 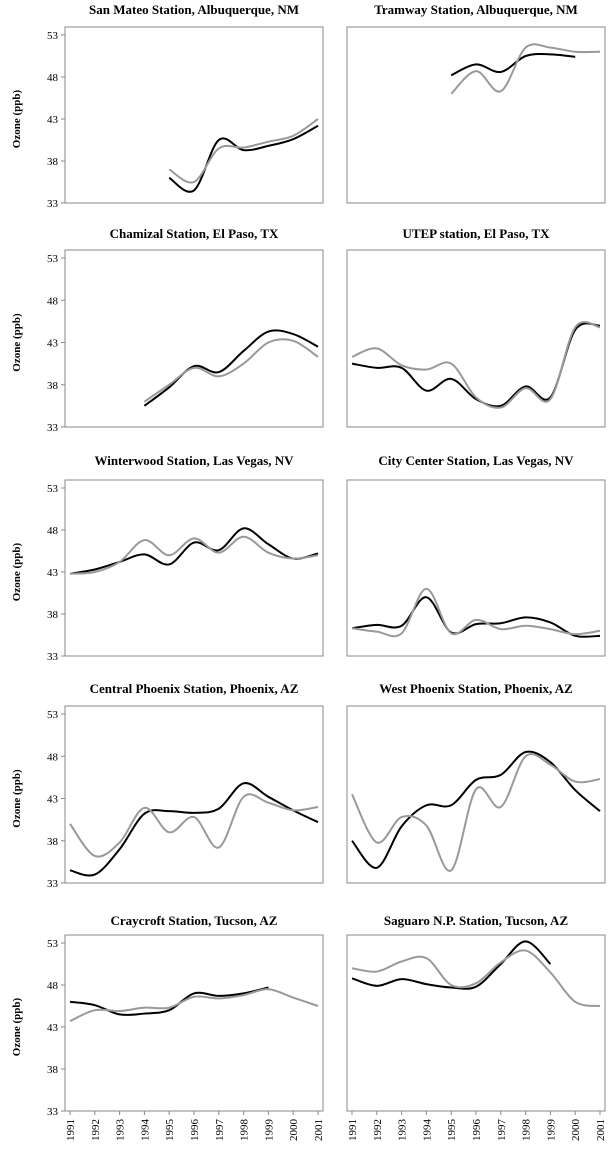 What do you see at coordinates (194, 9) in the screenshot?
I see `chart-title: San Mateo Station, Albuquerque, NM` at bounding box center [194, 9].